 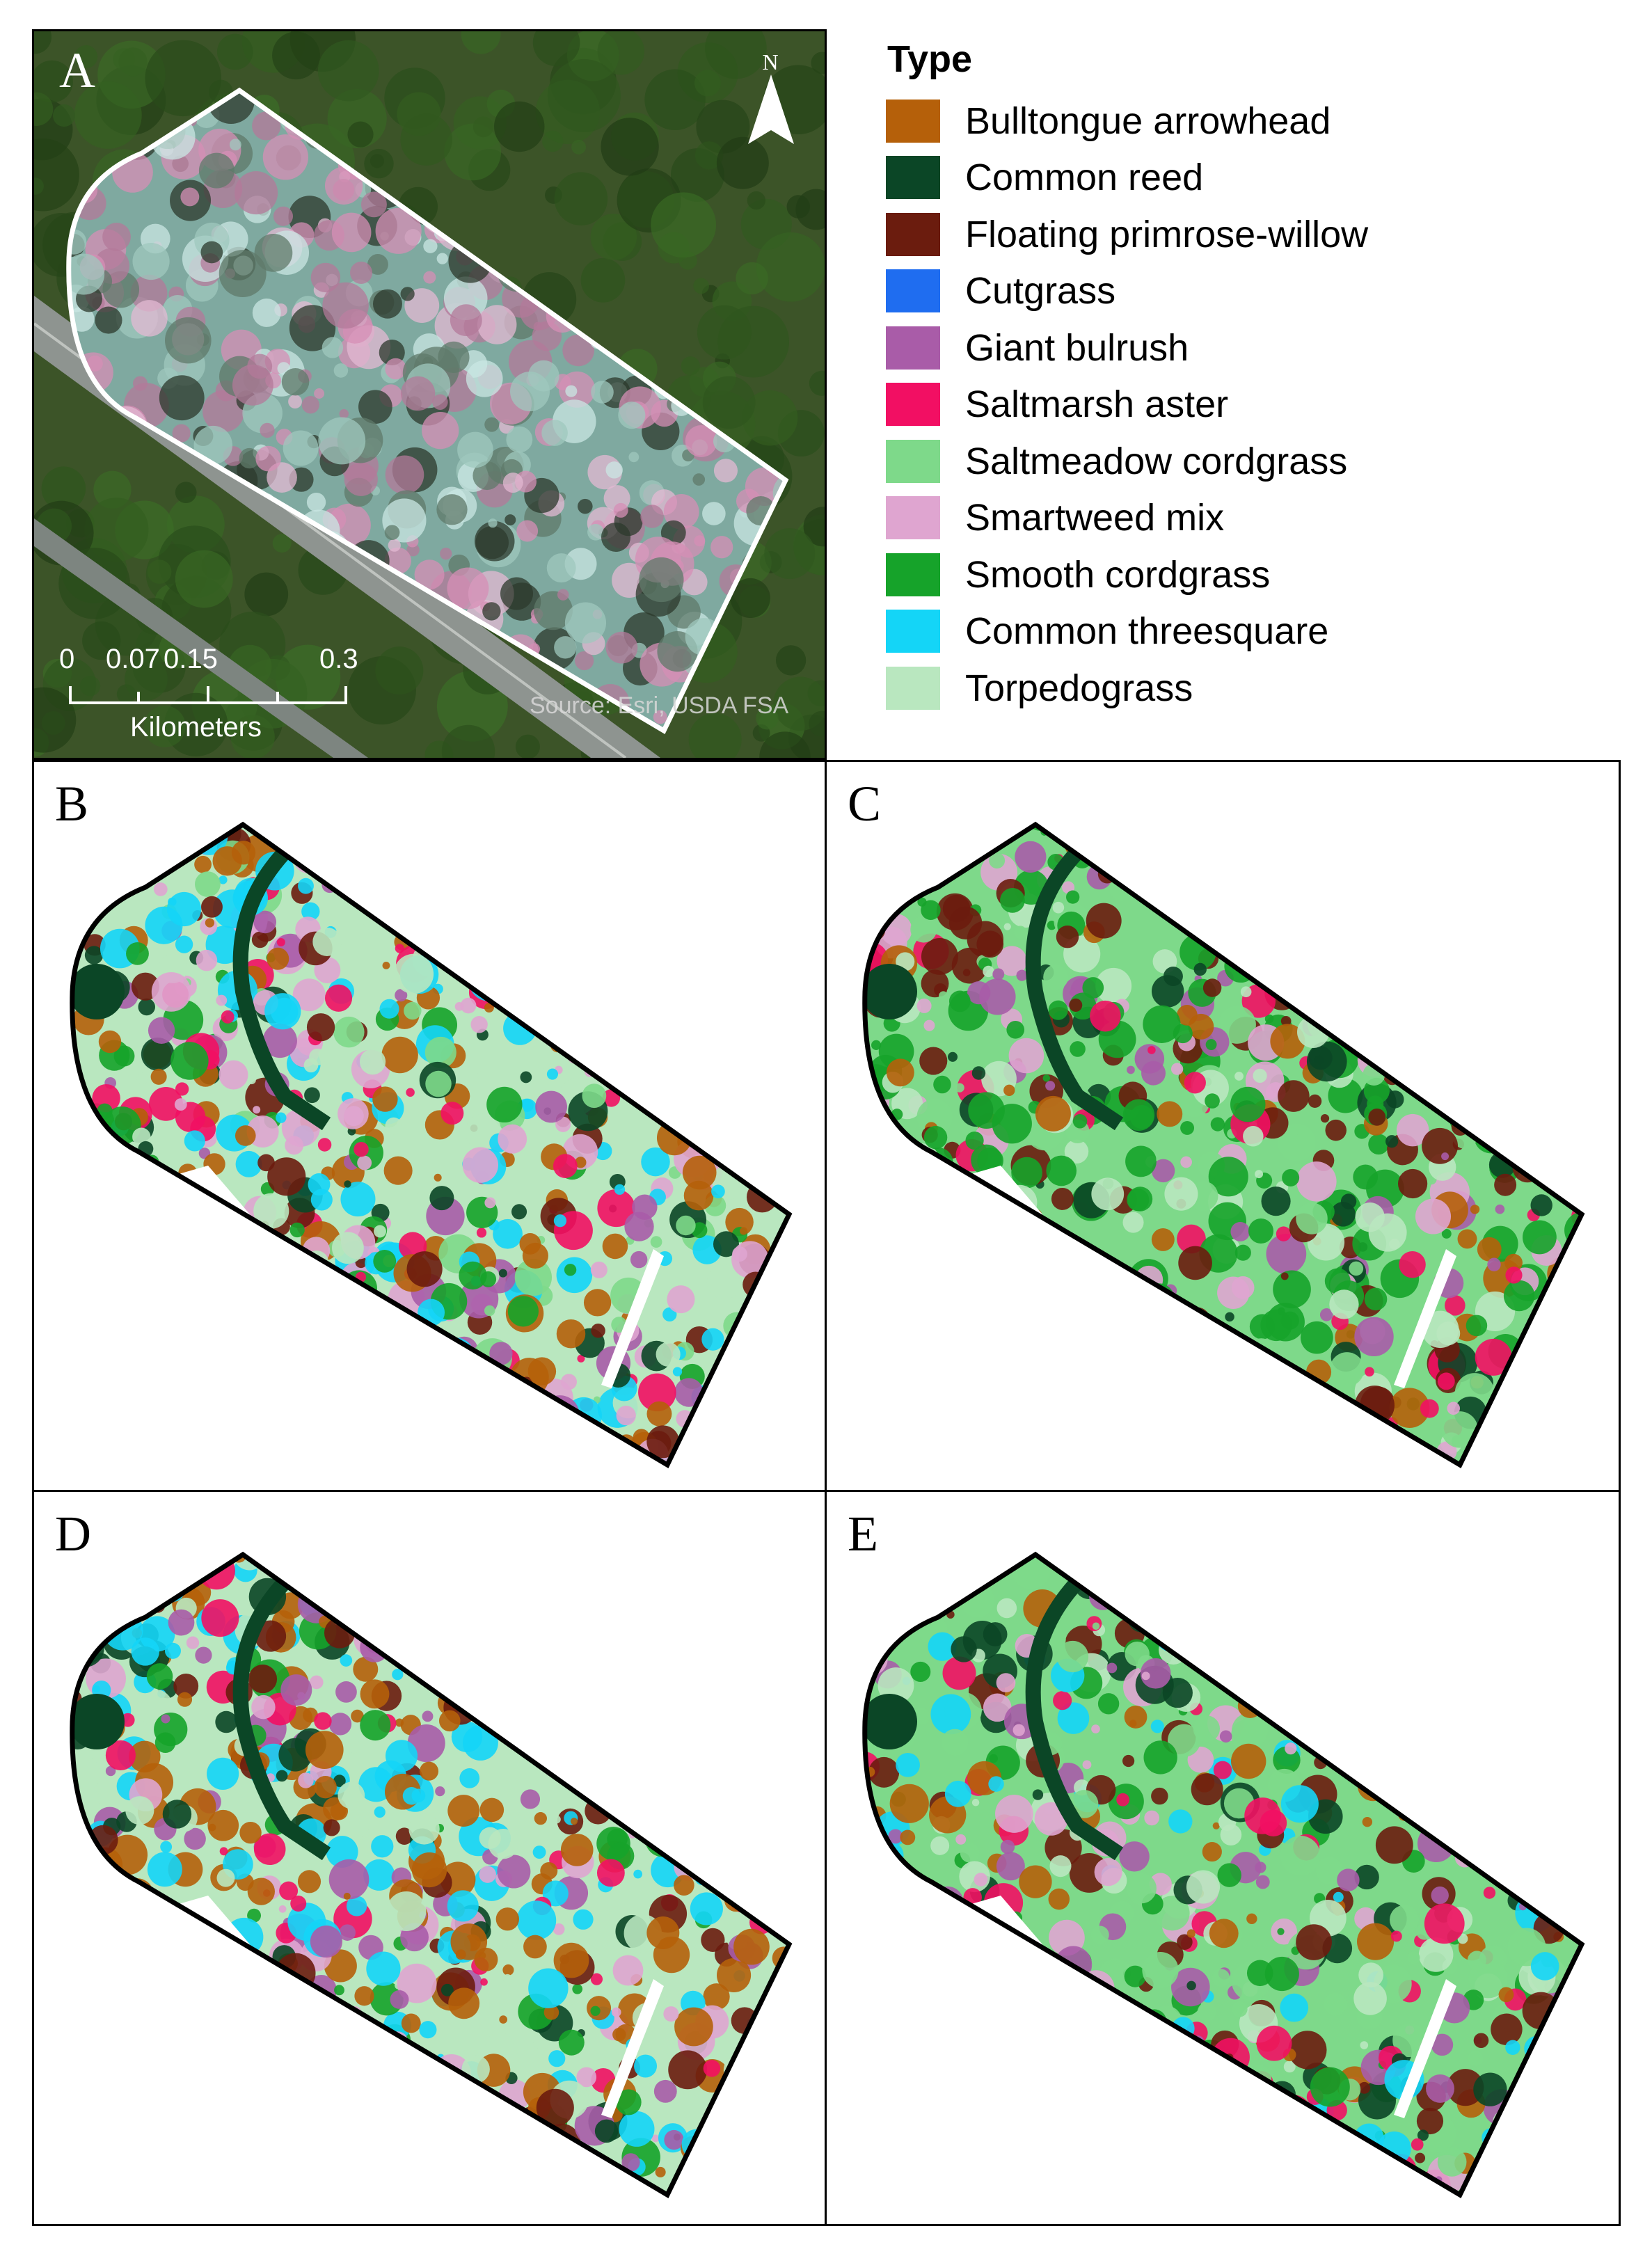 I want to click on legend-item: Saltmarsh aster, so click(x=1242, y=405).